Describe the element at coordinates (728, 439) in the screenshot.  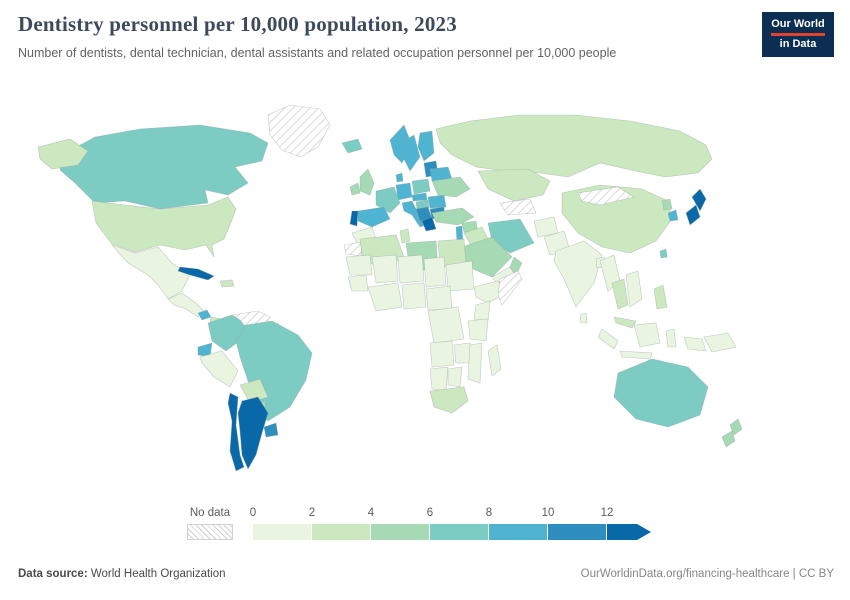
I see `country-new-zealand-south` at that location.